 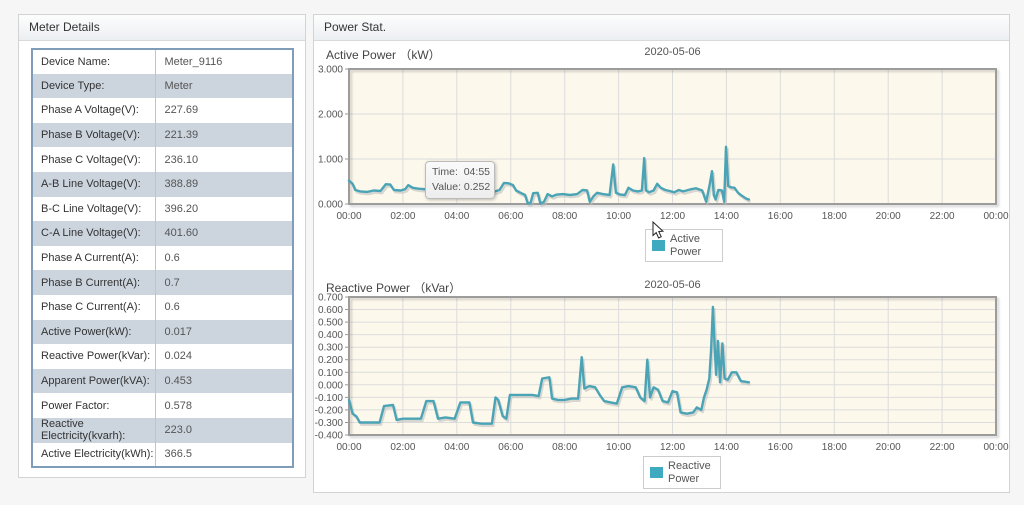 What do you see at coordinates (834, 447) in the screenshot?
I see `svg-text: 18:00` at bounding box center [834, 447].